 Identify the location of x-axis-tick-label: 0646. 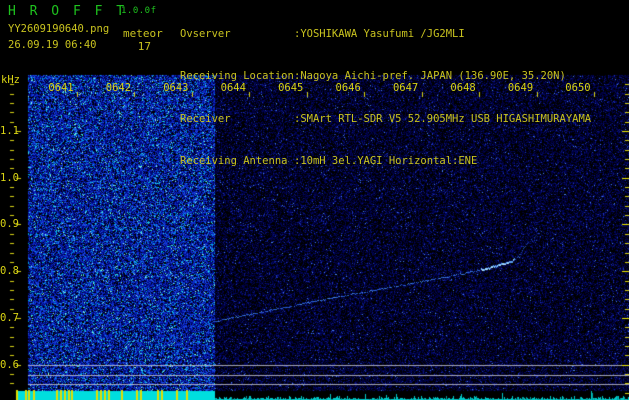
(348, 88).